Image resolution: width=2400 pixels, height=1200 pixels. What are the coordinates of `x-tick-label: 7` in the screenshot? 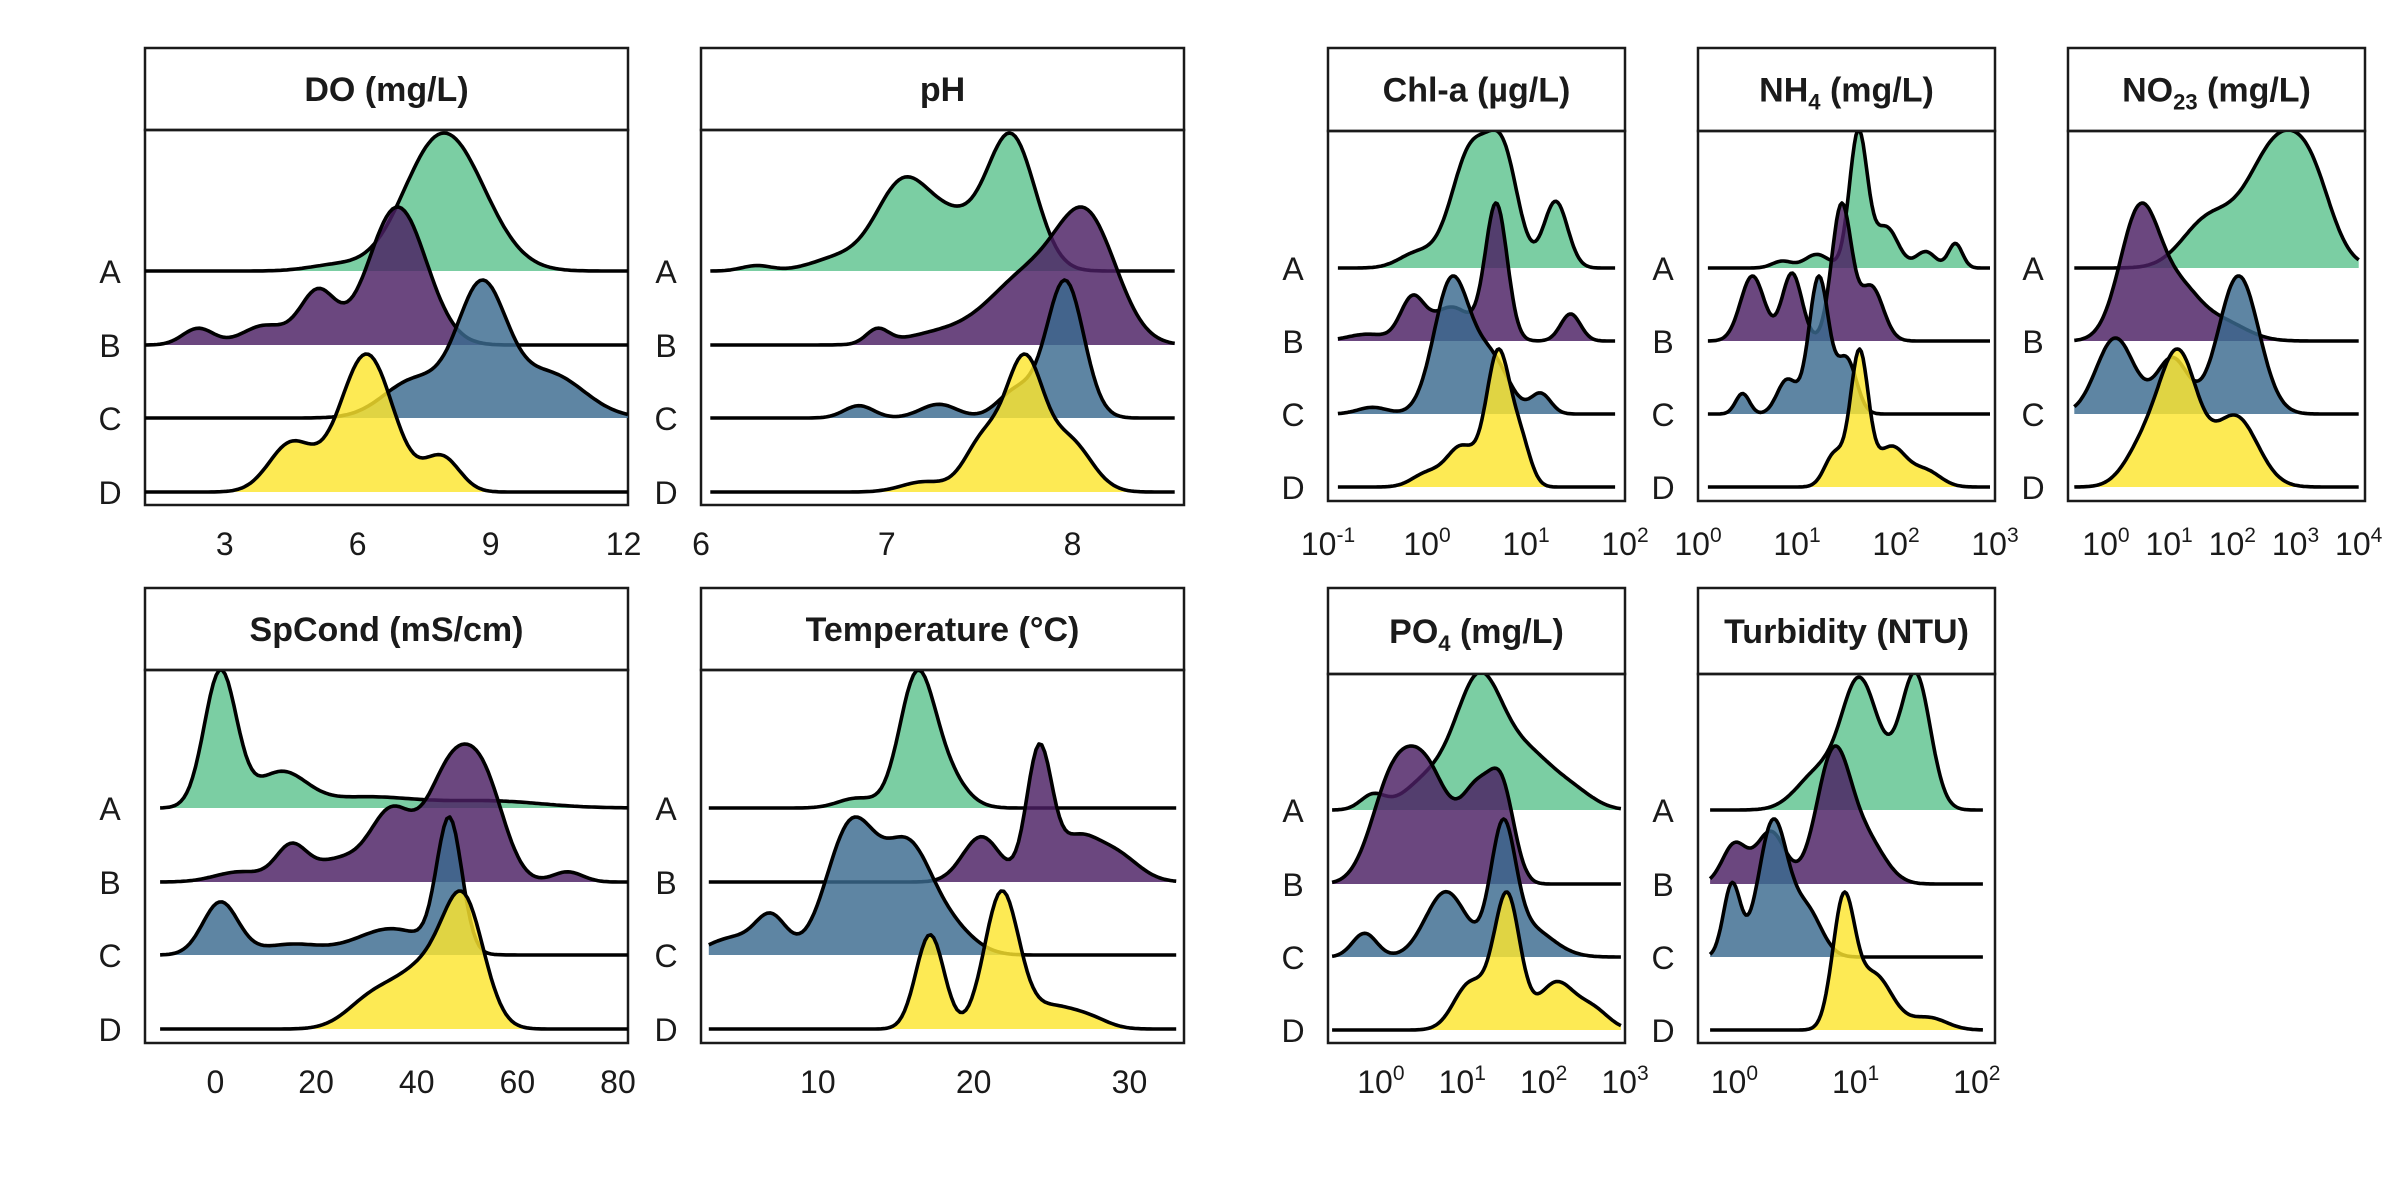 It's located at (887, 544).